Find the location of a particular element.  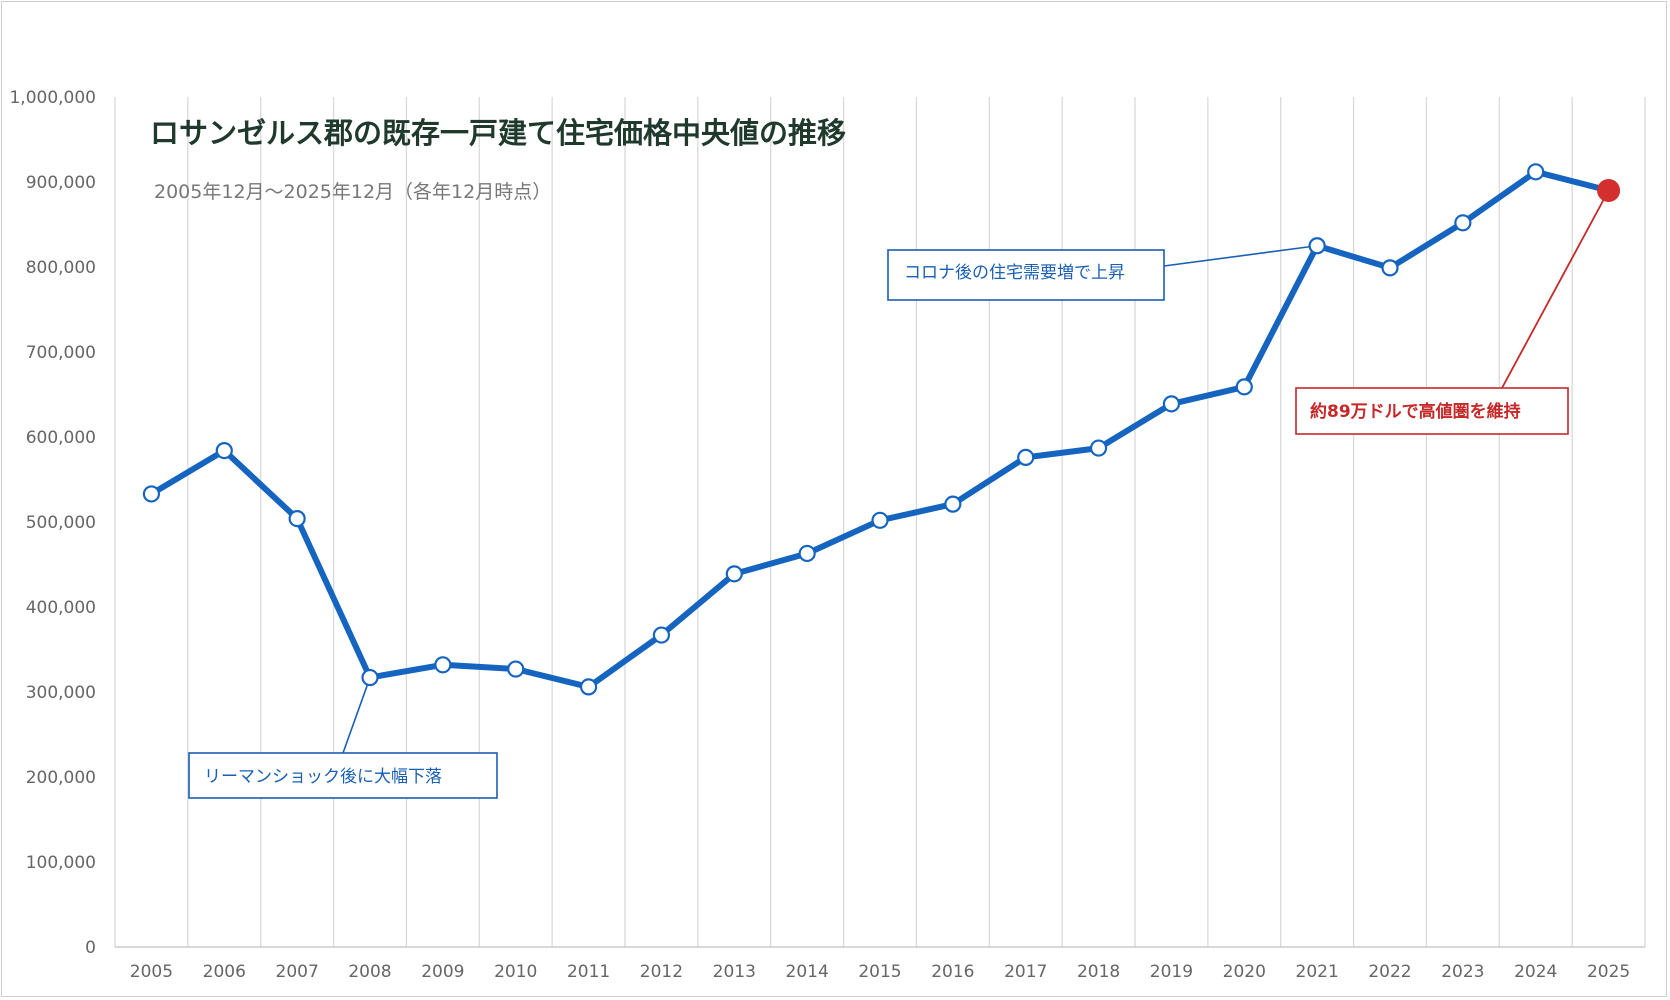

y-tick-label: 500,000 is located at coordinates (61, 523).